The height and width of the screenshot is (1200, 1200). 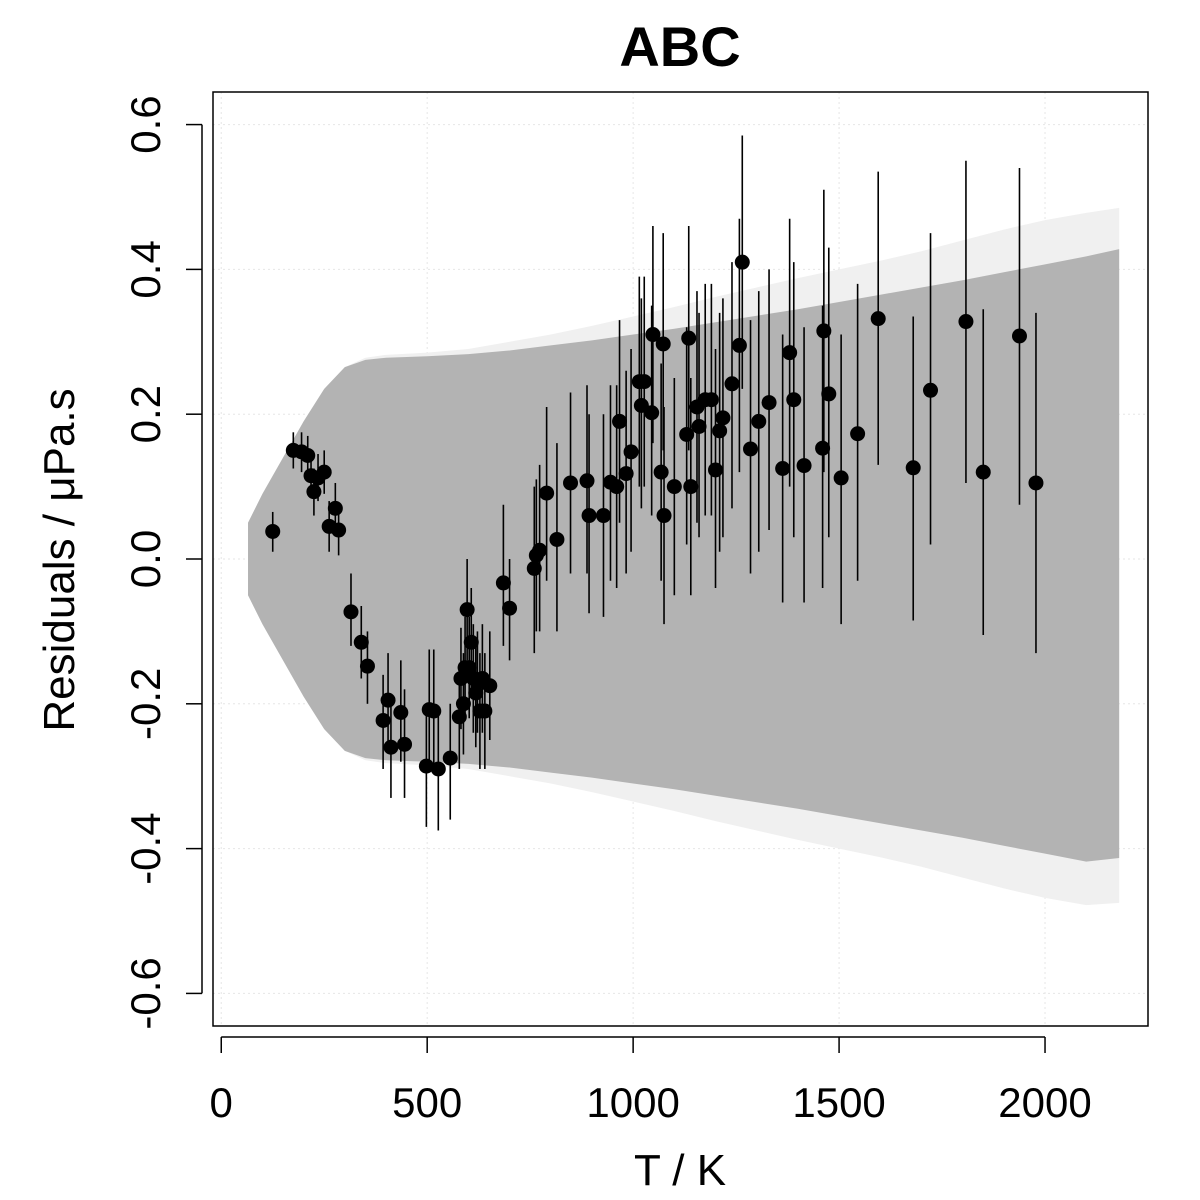 What do you see at coordinates (145, 848) in the screenshot?
I see `y-tick-label: -0.4` at bounding box center [145, 848].